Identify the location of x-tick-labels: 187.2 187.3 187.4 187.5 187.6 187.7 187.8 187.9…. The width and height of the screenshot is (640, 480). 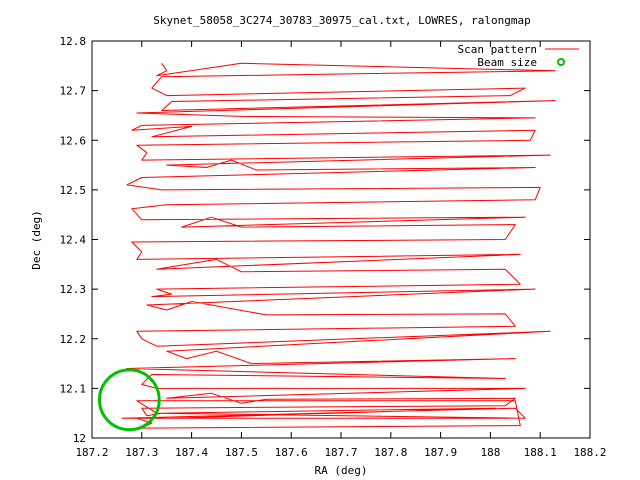
(340, 452).